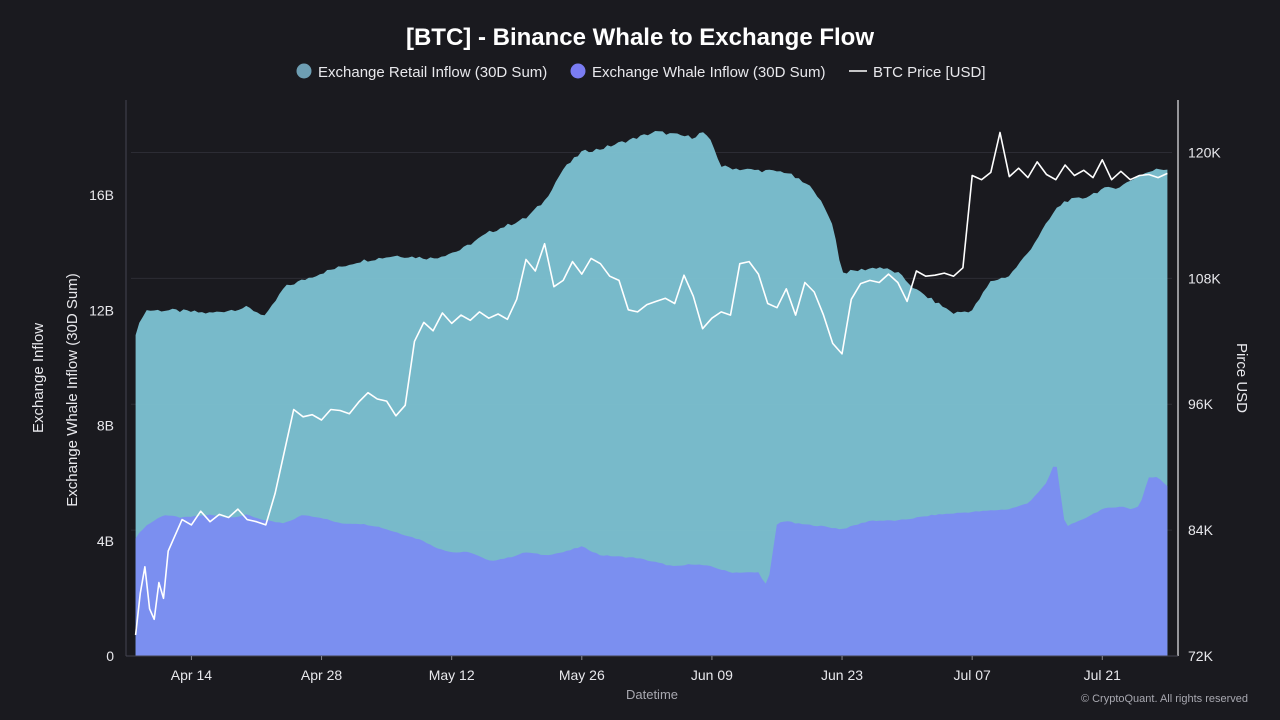 The image size is (1280, 720). Describe the element at coordinates (105, 426) in the screenshot. I see `left-tick-label-2: 8B` at that location.